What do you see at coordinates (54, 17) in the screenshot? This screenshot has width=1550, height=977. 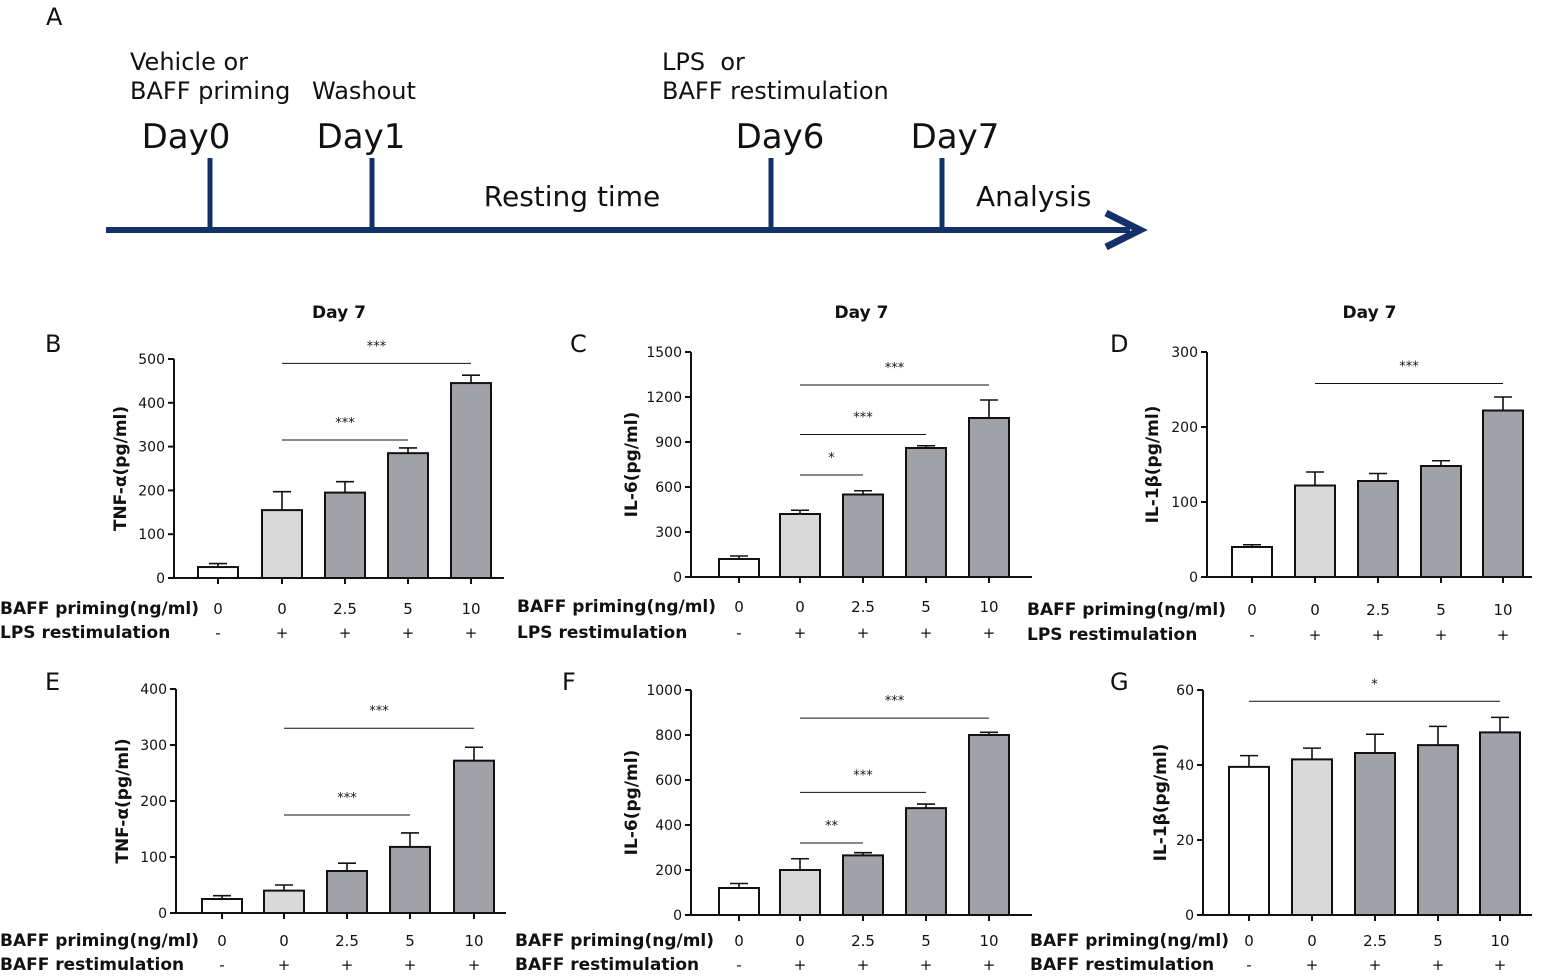 I see `panel-letter-a: A` at bounding box center [54, 17].